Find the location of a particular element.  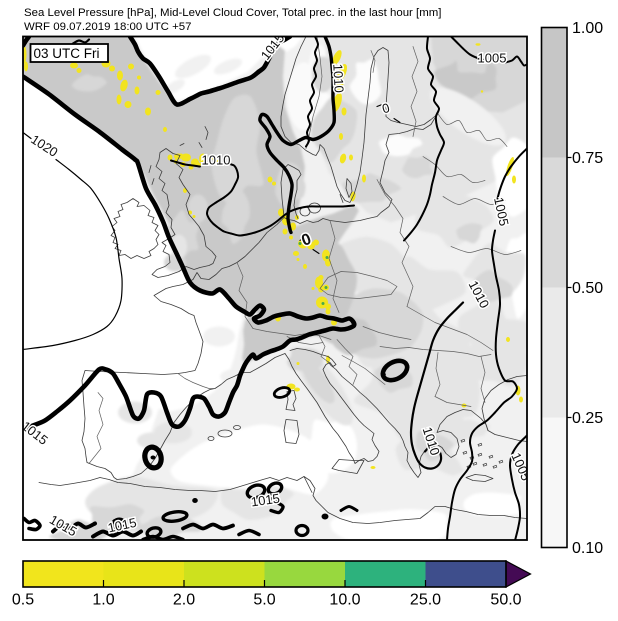

svg-text: 0.10 is located at coordinates (587, 548).